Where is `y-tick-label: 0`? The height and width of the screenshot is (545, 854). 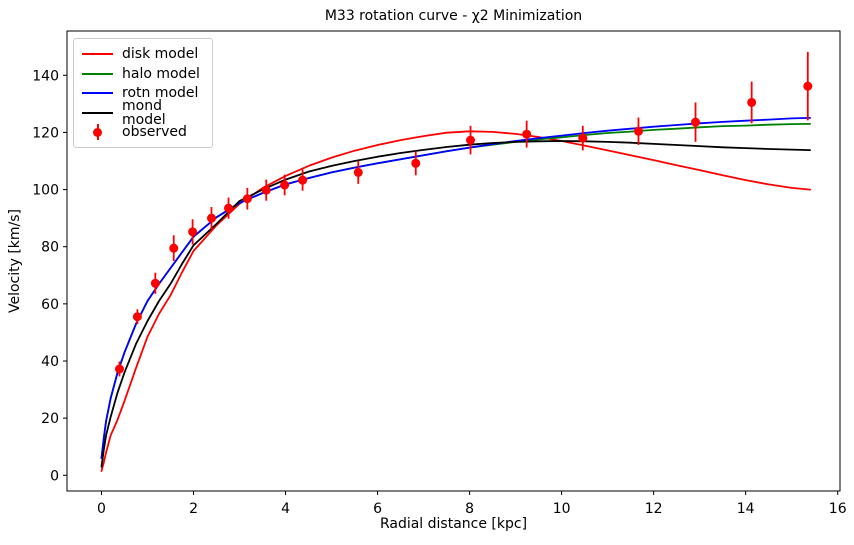 y-tick-label: 0 is located at coordinates (54, 476).